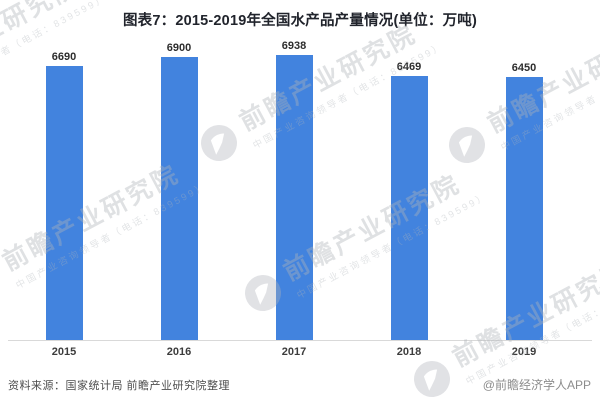 The image size is (600, 405). What do you see at coordinates (536, 385) in the screenshot?
I see `app-credit: @前瞻经济学人APP` at bounding box center [536, 385].